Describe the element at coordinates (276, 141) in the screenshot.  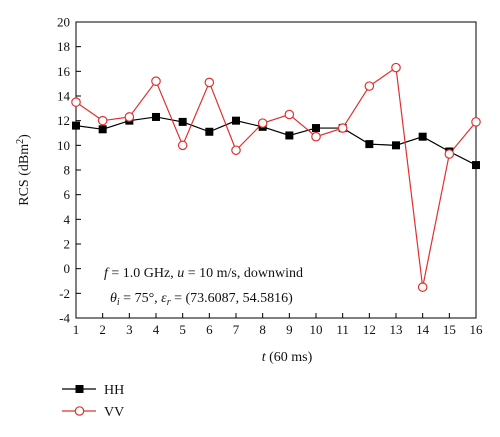
I see `series-line-hh` at that location.